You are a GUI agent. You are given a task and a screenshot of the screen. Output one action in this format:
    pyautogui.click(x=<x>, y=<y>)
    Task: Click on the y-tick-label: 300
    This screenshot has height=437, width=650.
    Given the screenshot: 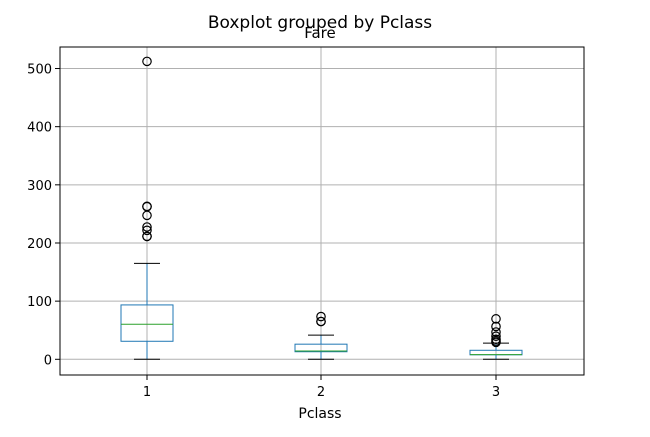 What is the action you would take?
    pyautogui.click(x=39, y=186)
    